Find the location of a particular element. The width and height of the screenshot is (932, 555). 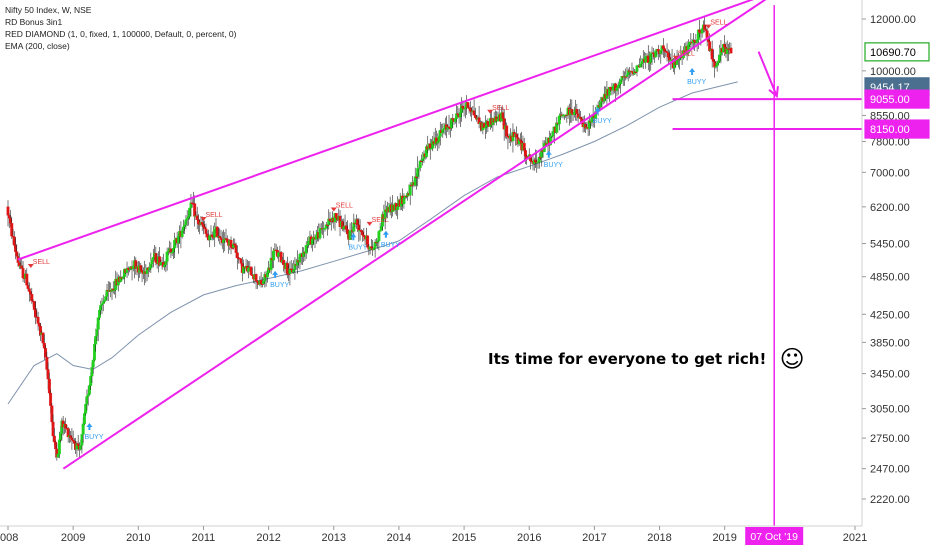

y-tick-label: 3850.00 is located at coordinates (890, 343).